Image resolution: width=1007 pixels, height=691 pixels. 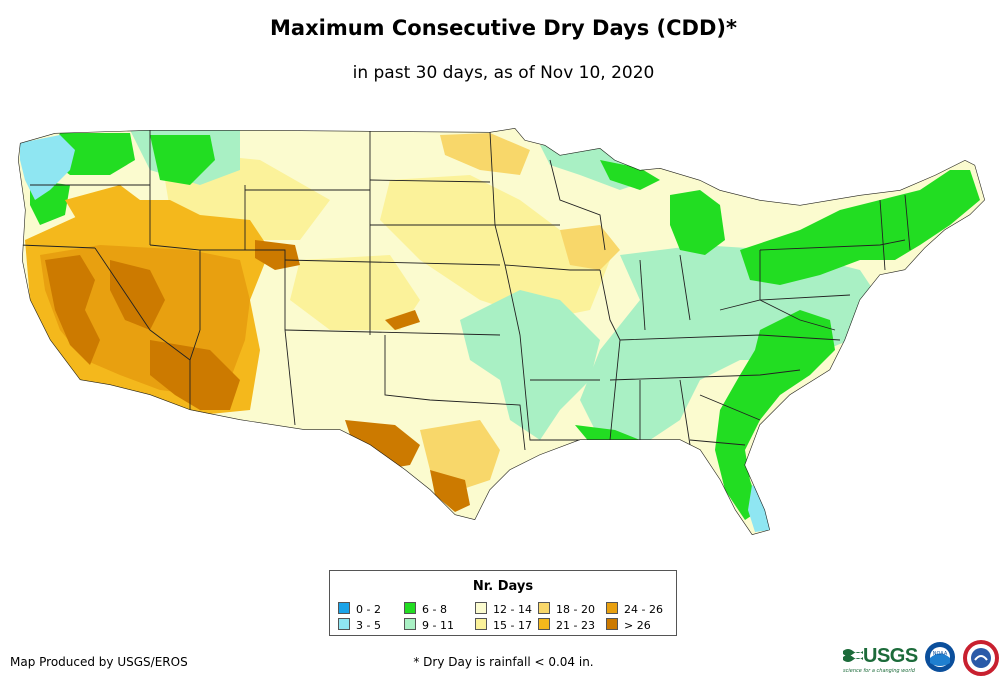 I want to click on region-gt26-kansas, so click(x=402, y=320).